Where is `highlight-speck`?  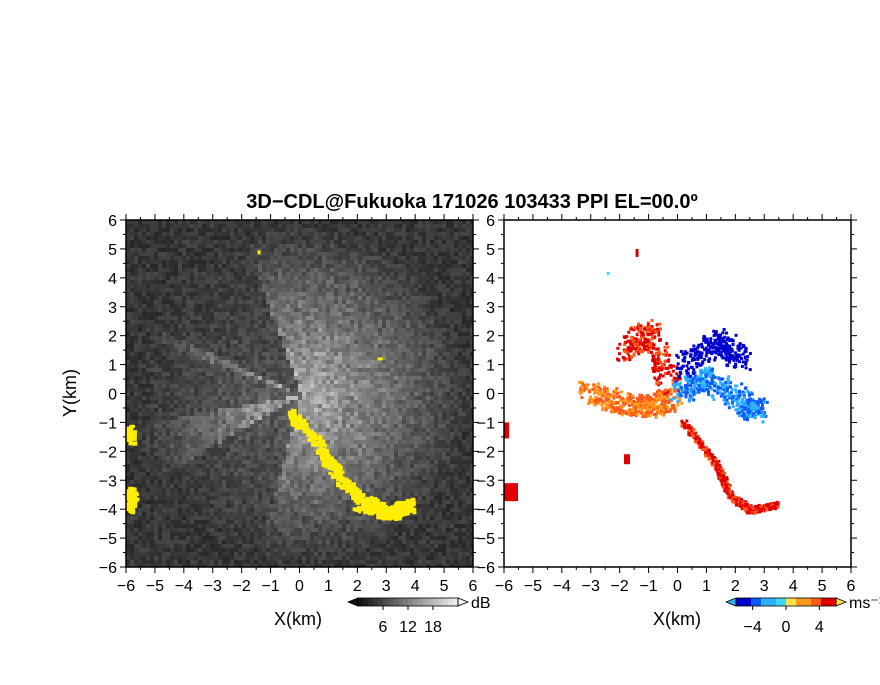 highlight-speck is located at coordinates (259, 252).